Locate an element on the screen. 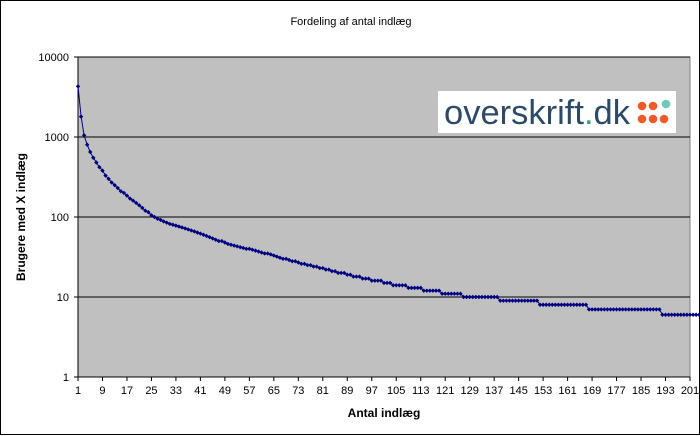  y-tick-label: 10 is located at coordinates (63, 298).